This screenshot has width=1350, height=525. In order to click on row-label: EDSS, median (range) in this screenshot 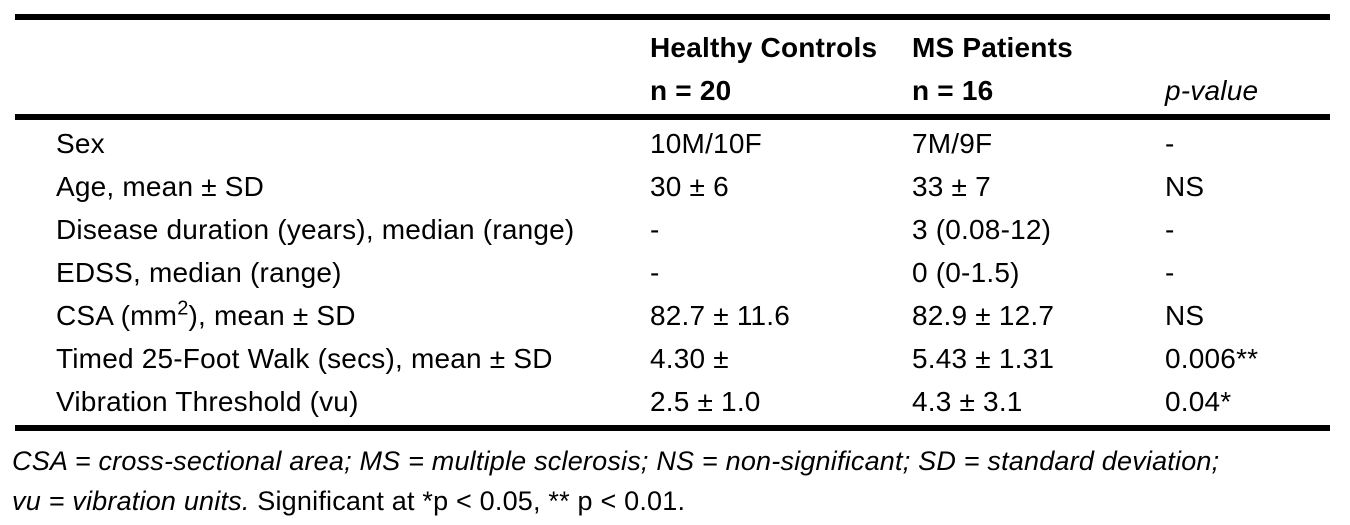, I will do `click(199, 272)`.